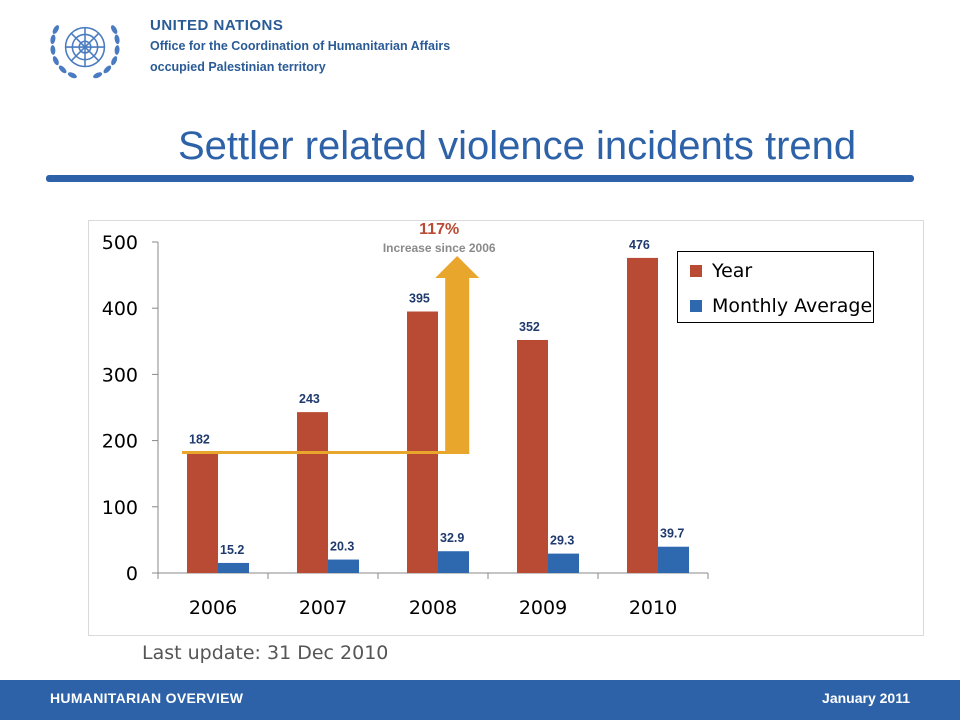 This screenshot has height=720, width=960. Describe the element at coordinates (792, 306) in the screenshot. I see `legend-label-monthly-average: Monthly Average` at that location.